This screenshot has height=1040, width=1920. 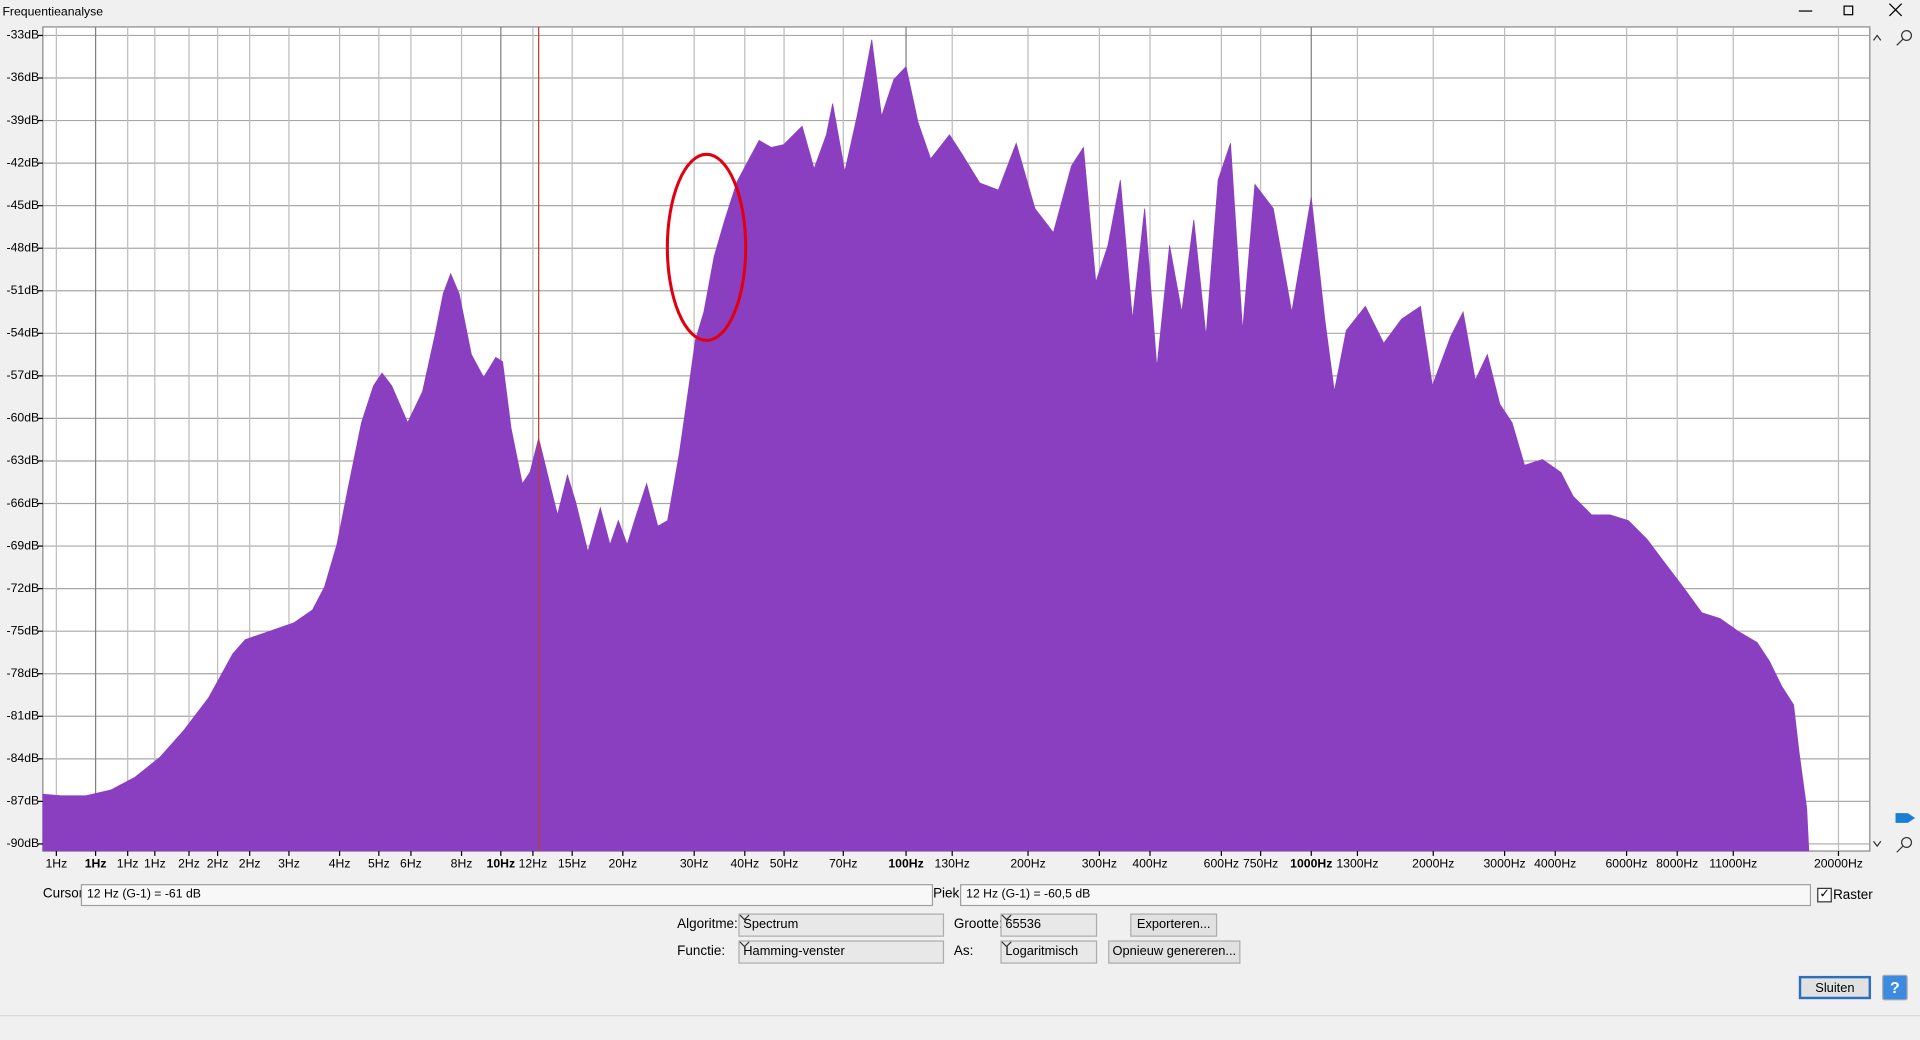 What do you see at coordinates (1555, 864) in the screenshot?
I see `x-tick-label: 4000Hz` at bounding box center [1555, 864].